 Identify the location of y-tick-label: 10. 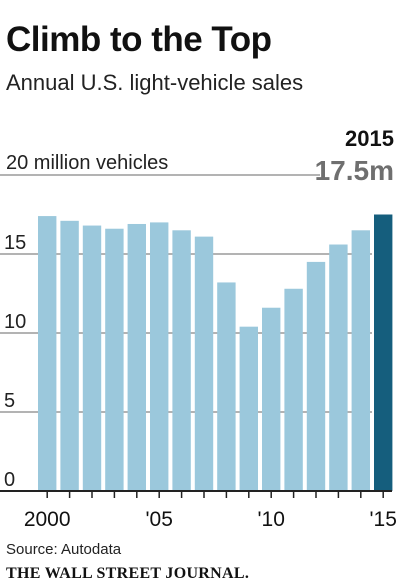
(15, 322).